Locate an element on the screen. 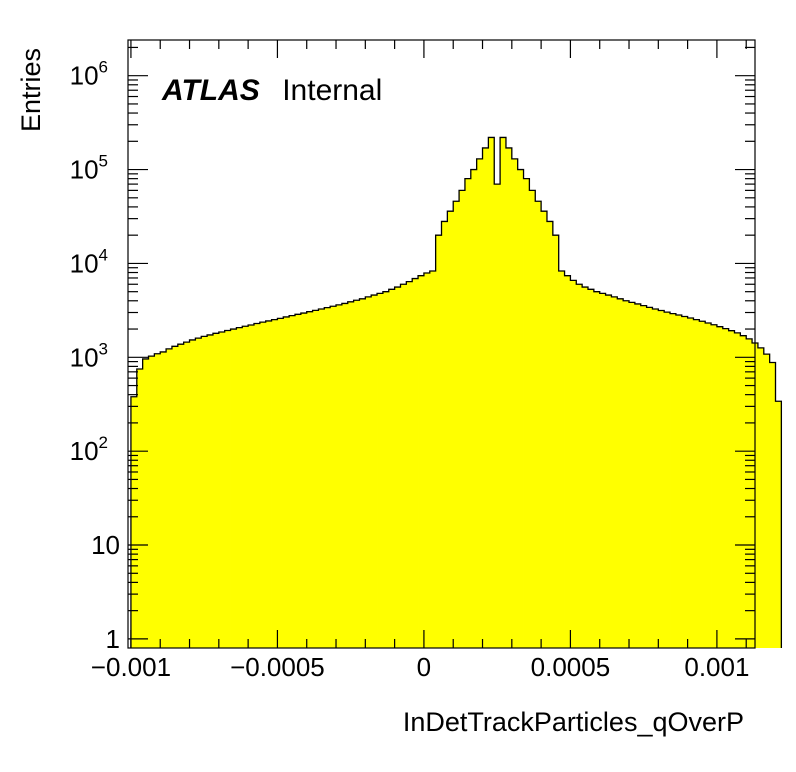  y-tick-label: 10 is located at coordinates (105, 545).